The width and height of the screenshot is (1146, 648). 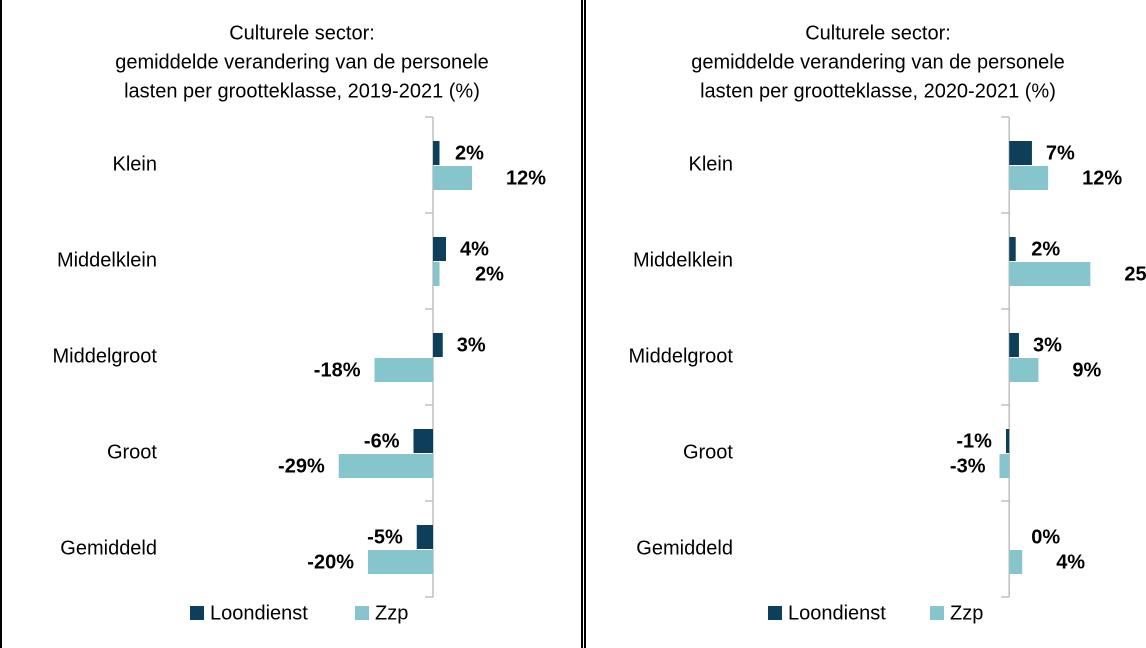 What do you see at coordinates (1060, 153) in the screenshot?
I see `value-label: 7%` at bounding box center [1060, 153].